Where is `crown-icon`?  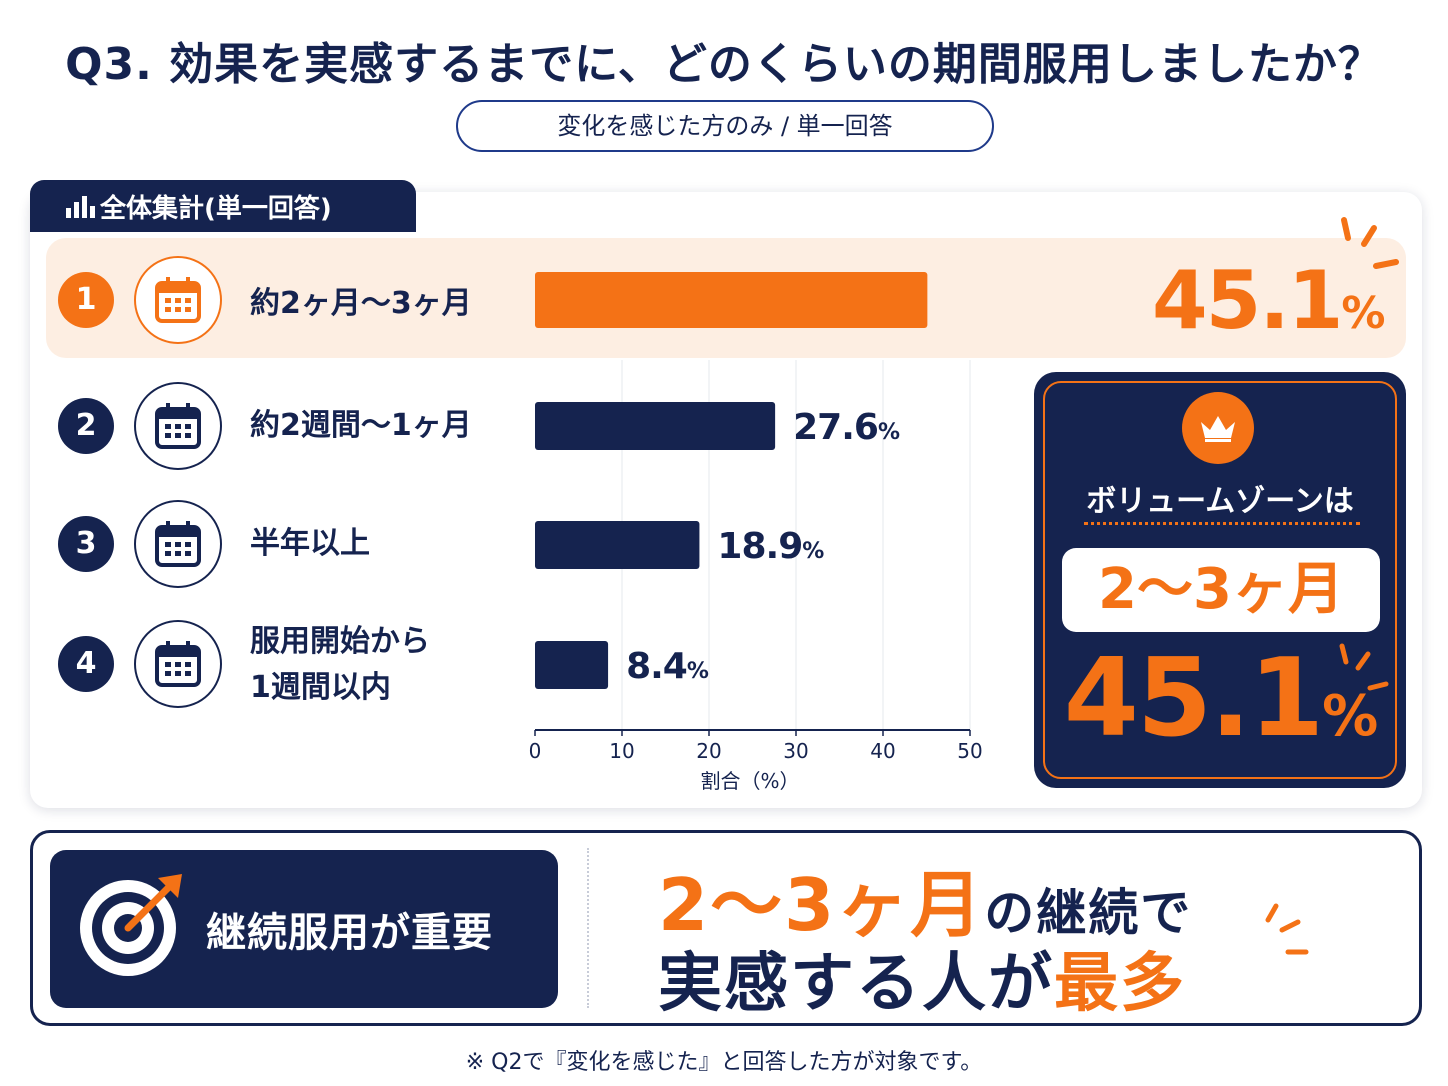 crown-icon is located at coordinates (1218, 428).